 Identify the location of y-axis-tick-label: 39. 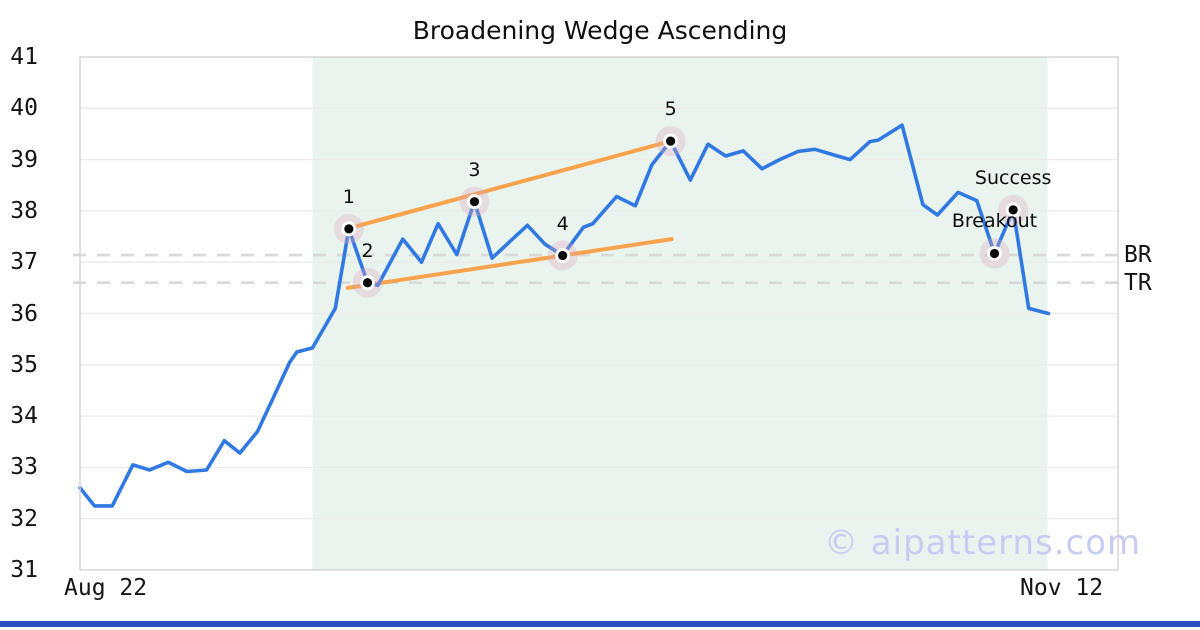
(24, 159).